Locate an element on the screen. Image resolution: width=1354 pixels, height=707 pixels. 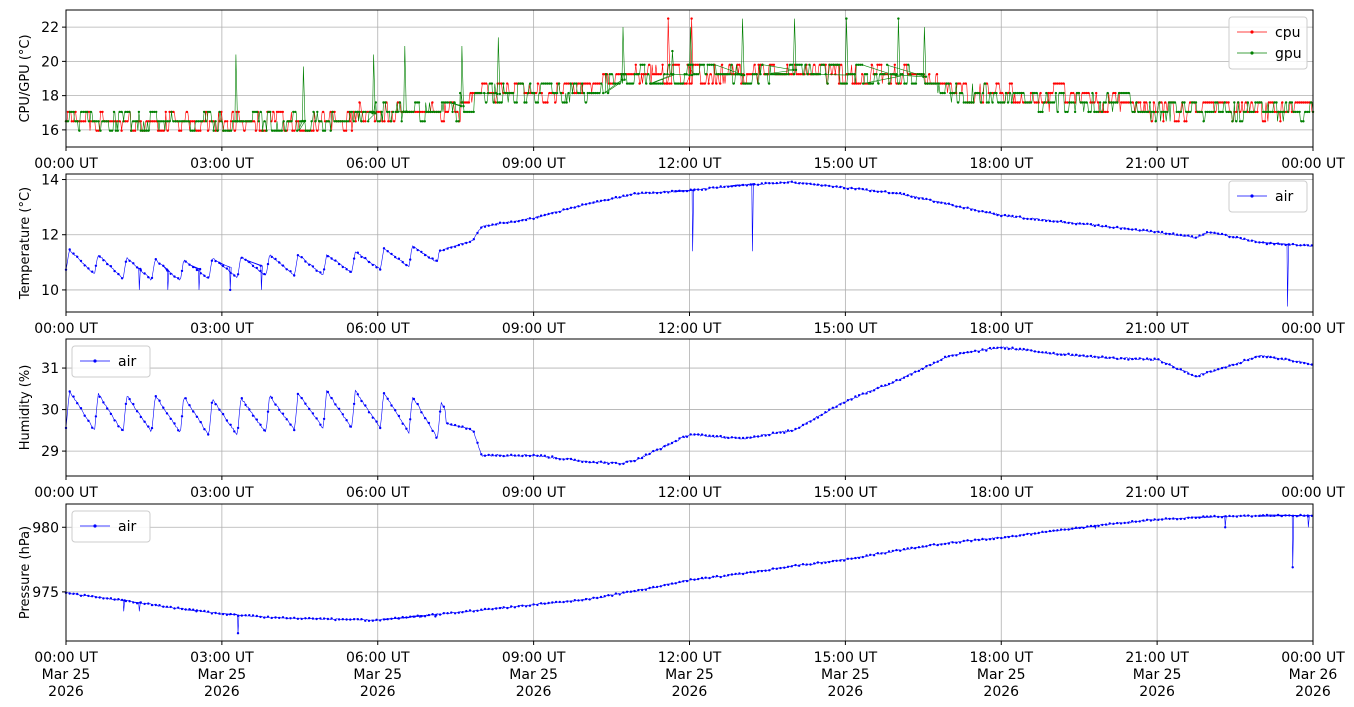
y-tick-label: 18 is located at coordinates (50, 97).